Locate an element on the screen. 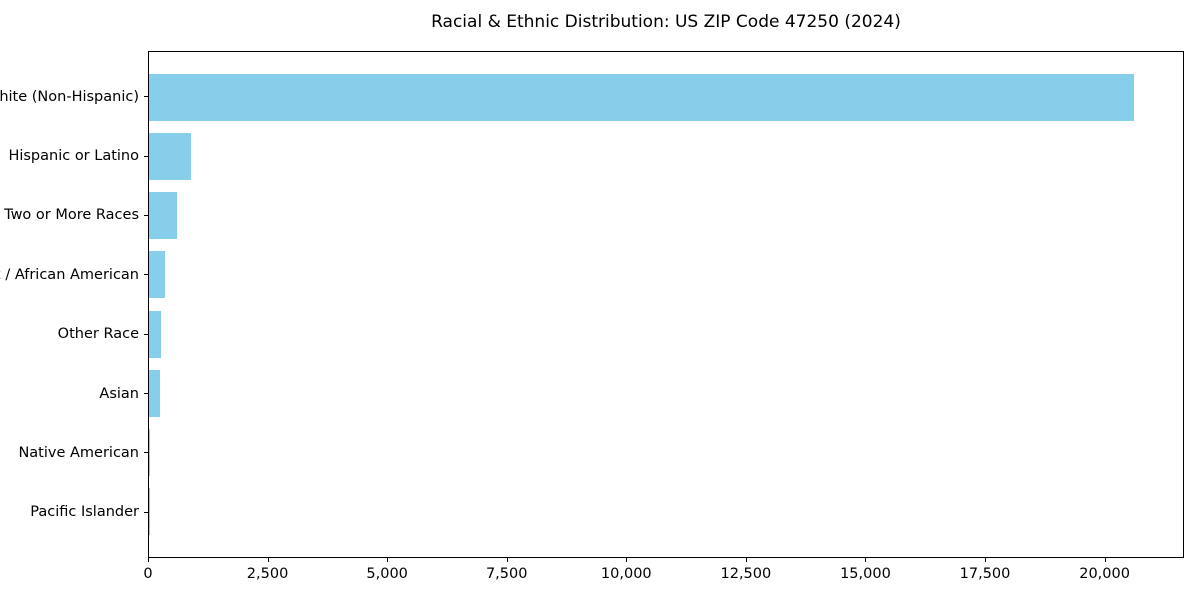 Image resolution: width=1200 pixels, height=600 pixels. y-label-row: Hispanic or Latino is located at coordinates (74, 155).